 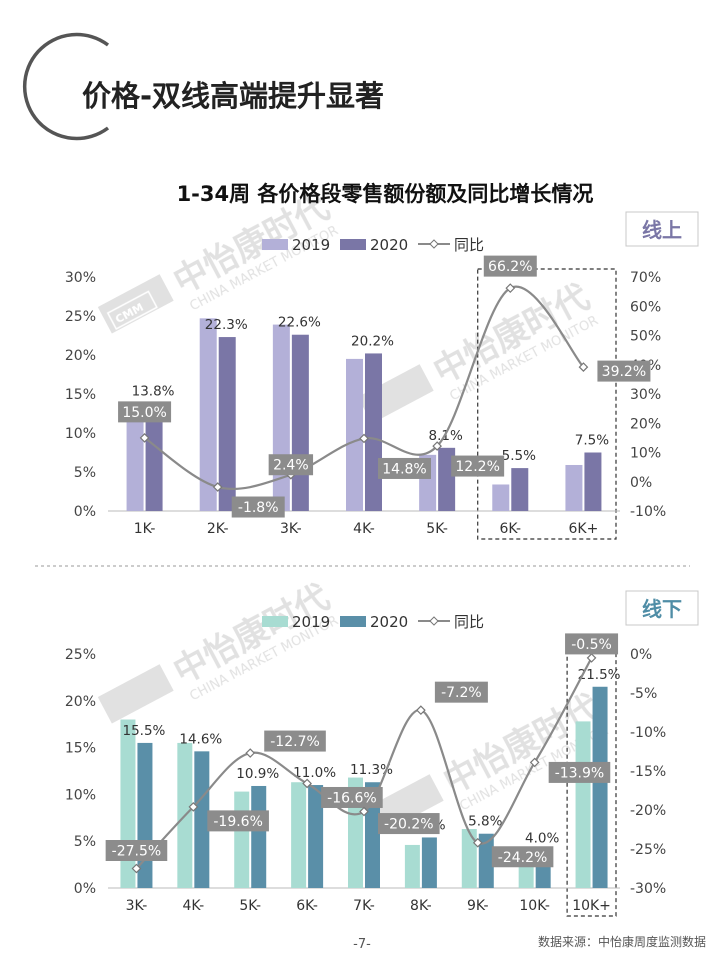 What do you see at coordinates (662, 608) in the screenshot?
I see `panel-label-offline: 线下` at bounding box center [662, 608].